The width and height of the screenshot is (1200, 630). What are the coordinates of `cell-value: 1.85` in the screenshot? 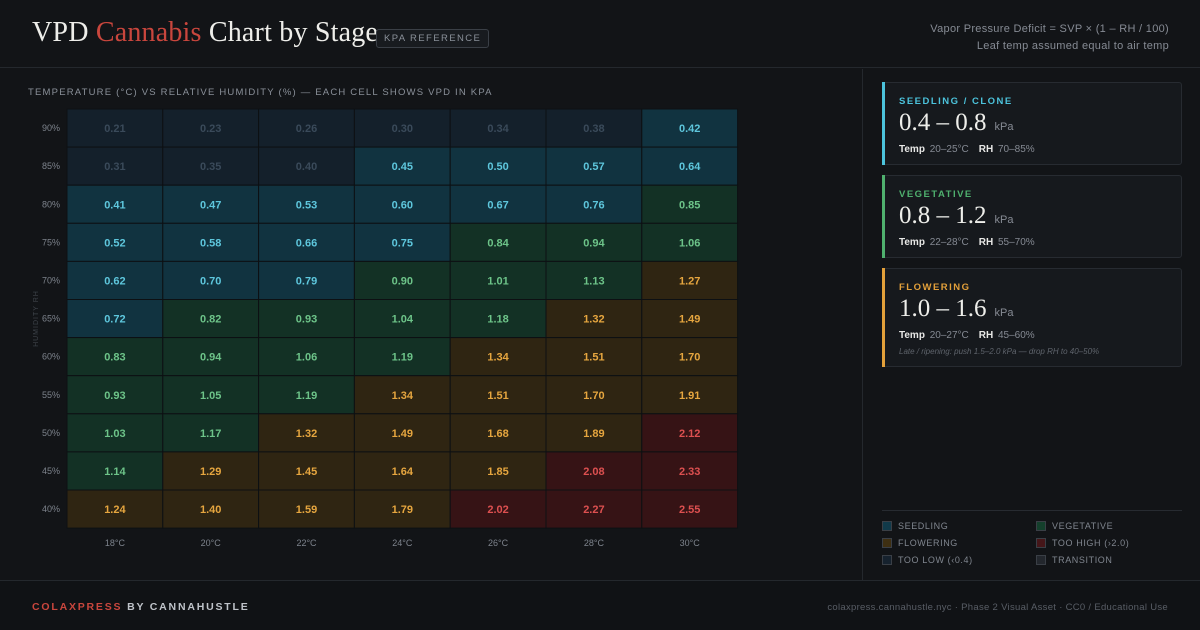 It's located at (497, 472).